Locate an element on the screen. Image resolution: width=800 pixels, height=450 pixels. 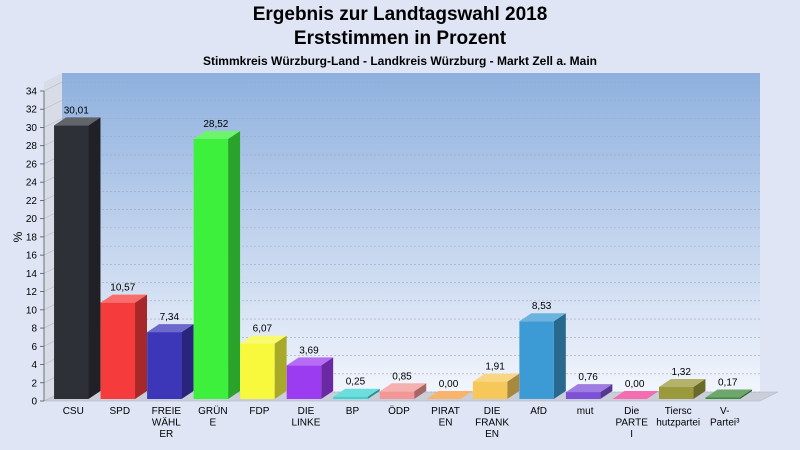
x-tick-label: CSU is located at coordinates (73, 411).